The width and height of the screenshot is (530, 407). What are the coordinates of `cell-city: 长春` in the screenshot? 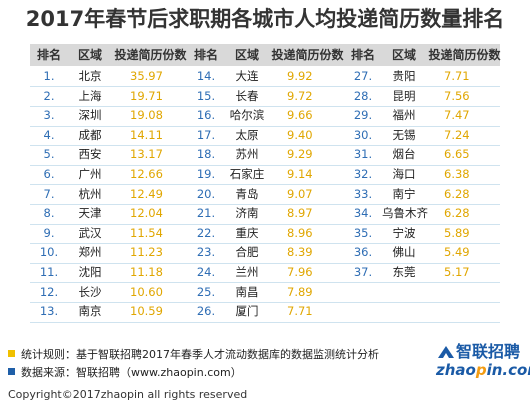 It's located at (247, 95).